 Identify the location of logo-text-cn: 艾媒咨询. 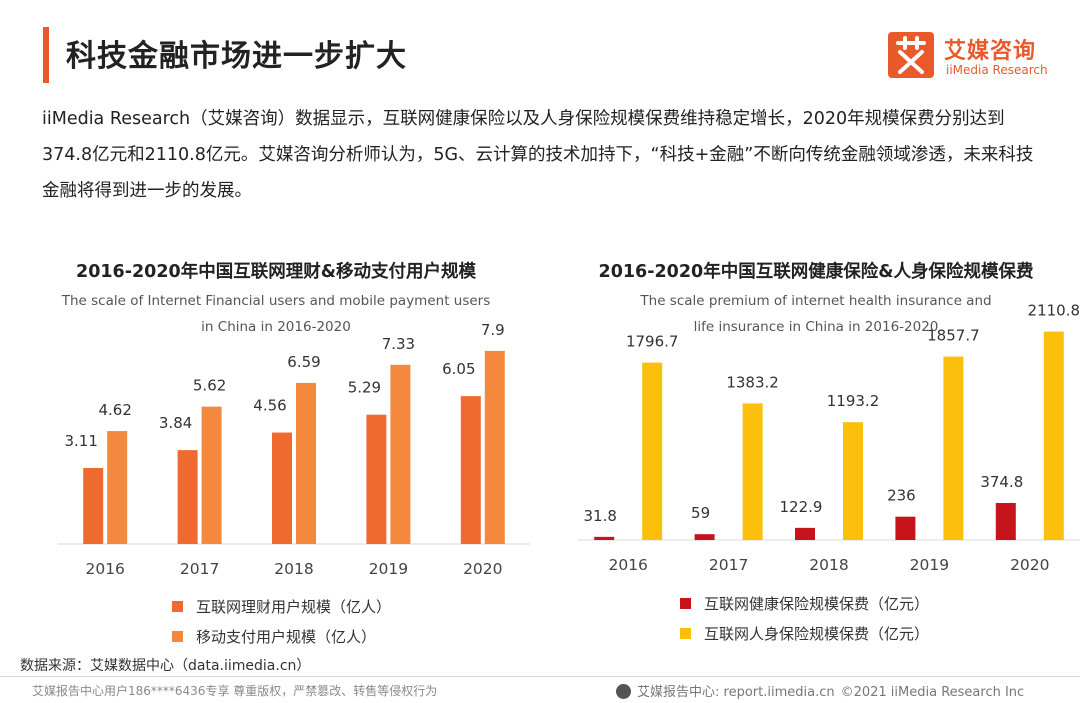
(990, 51).